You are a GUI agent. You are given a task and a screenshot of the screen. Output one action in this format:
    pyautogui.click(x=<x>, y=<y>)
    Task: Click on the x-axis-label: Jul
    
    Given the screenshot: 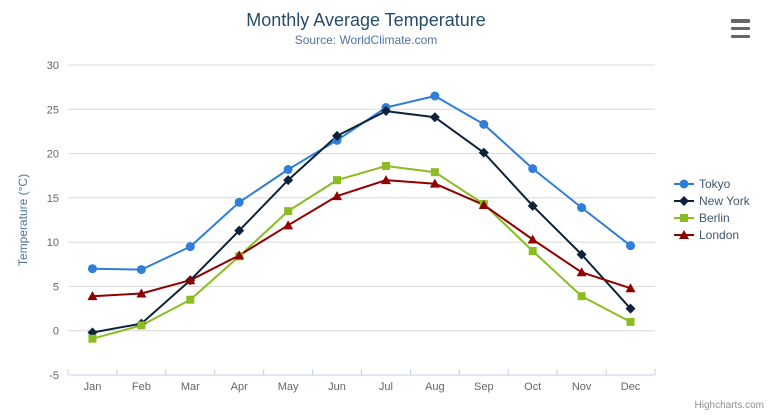 What is the action you would take?
    pyautogui.click(x=386, y=387)
    